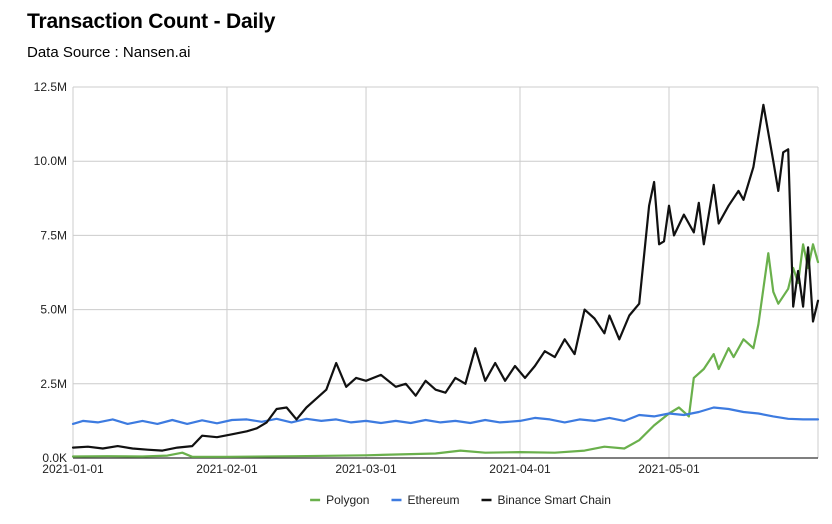 This screenshot has height=524, width=832. What do you see at coordinates (151, 21) in the screenshot?
I see `chart-title: Transaction Count - Daily` at bounding box center [151, 21].